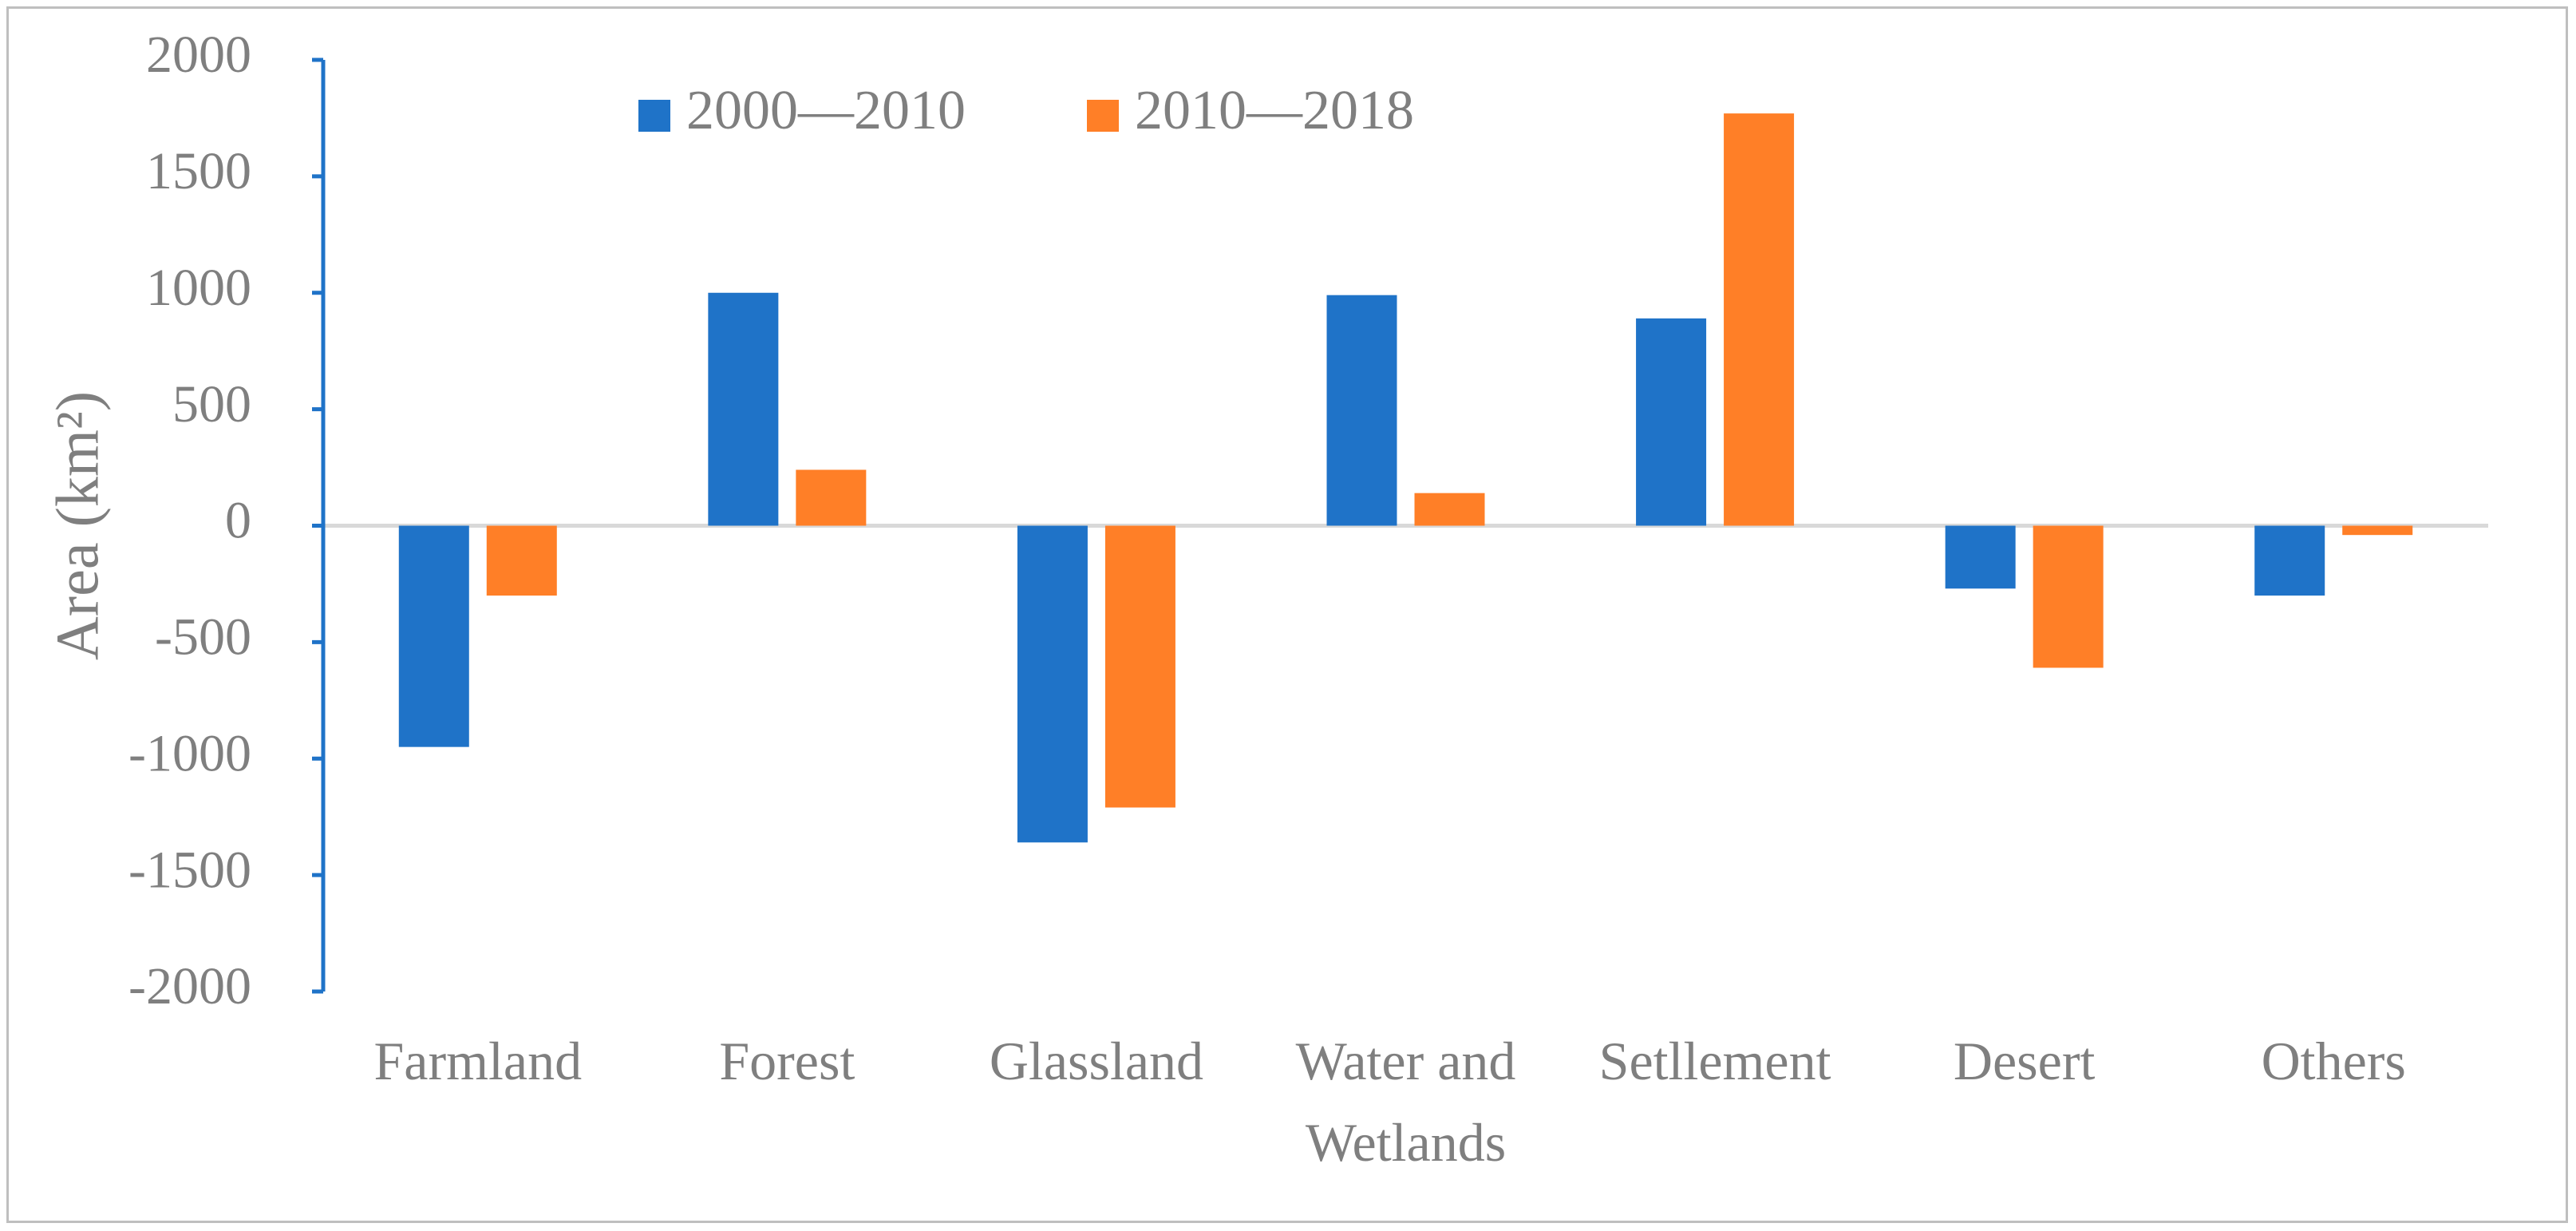  What do you see at coordinates (189, 520) in the screenshot?
I see `y-tick-labels: 2000 1500 1000 500 0 -500 -1000 -1500 -2000` at bounding box center [189, 520].